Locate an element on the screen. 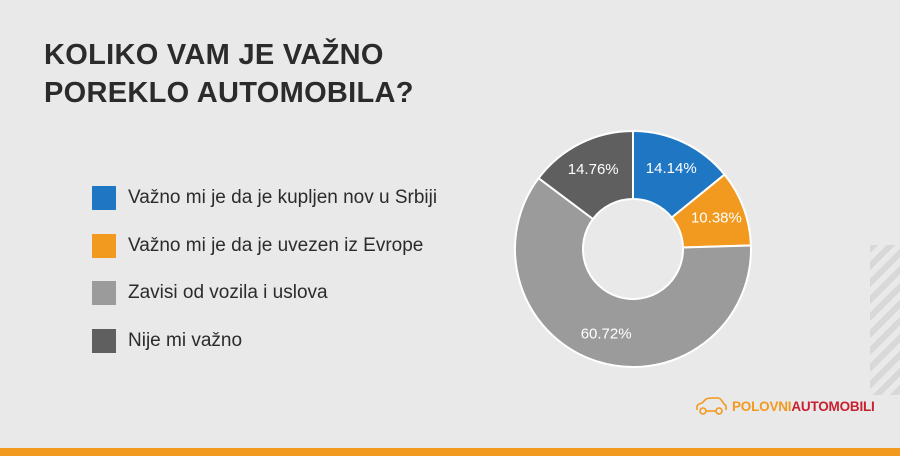  logo-text-part2: AUTOMOBILI is located at coordinates (833, 406).